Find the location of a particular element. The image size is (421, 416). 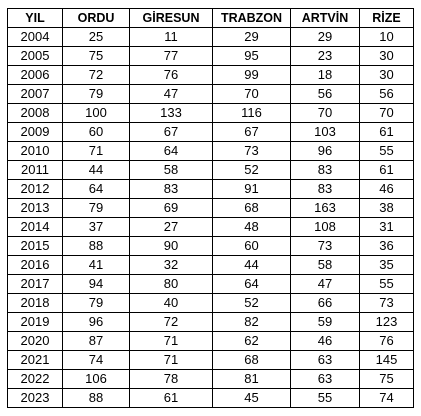

table-row: 2020 87 71 62 46 76 is located at coordinates (210, 341).